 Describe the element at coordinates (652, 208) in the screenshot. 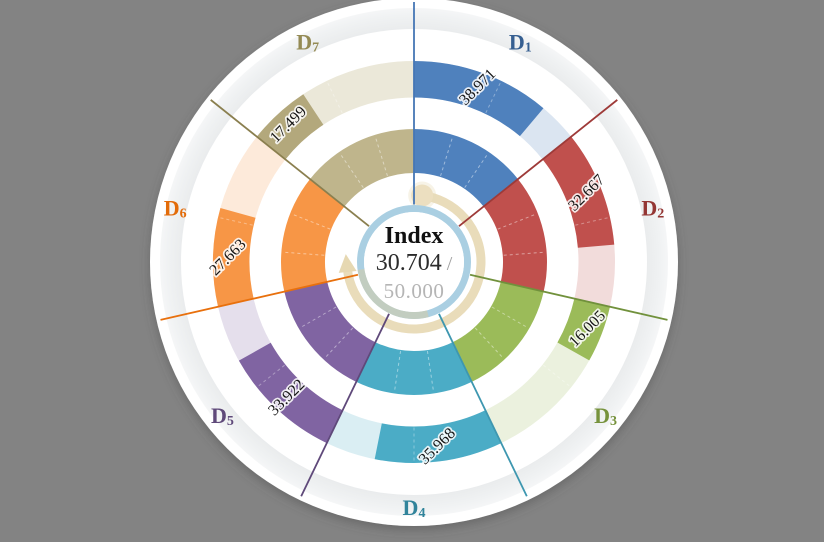

I see `sector-name-D2: D2` at that location.